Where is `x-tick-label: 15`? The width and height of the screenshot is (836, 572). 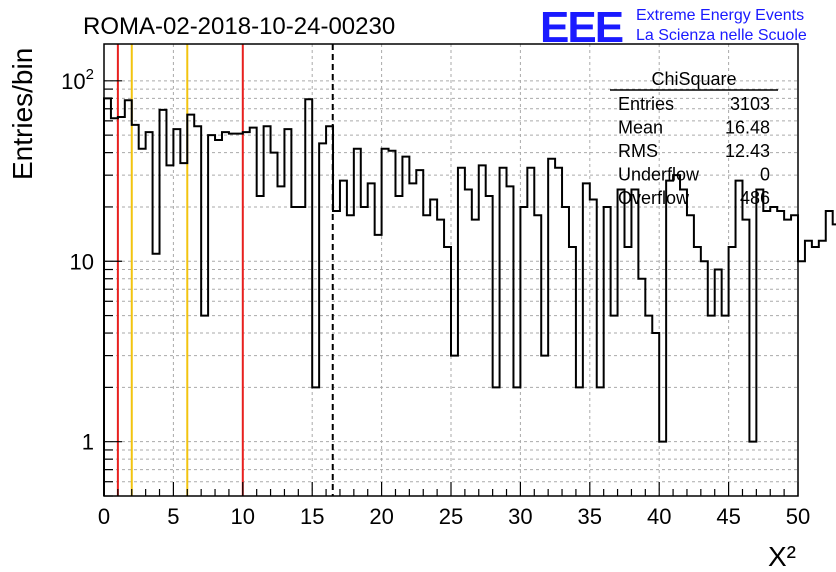
x-tick-label: 15 is located at coordinates (312, 516).